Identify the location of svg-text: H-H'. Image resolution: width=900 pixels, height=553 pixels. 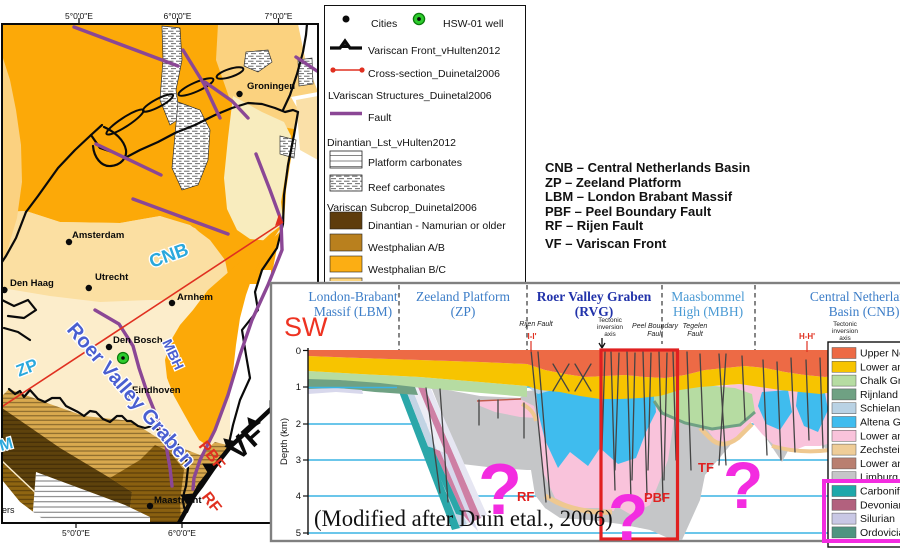
(807, 336).